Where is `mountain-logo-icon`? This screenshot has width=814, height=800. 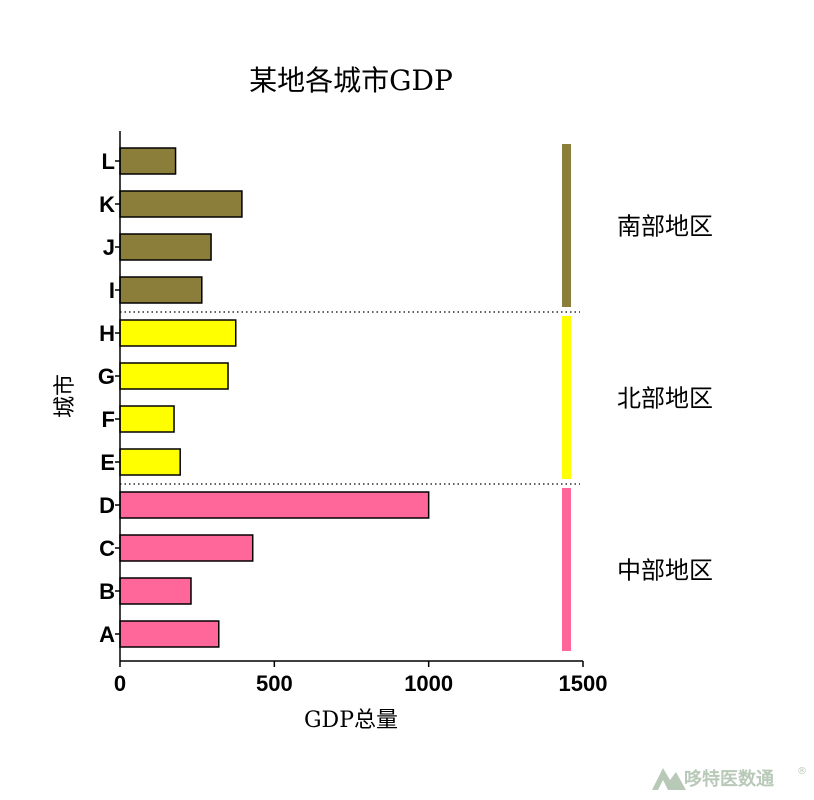 mountain-logo-icon is located at coordinates (669, 779).